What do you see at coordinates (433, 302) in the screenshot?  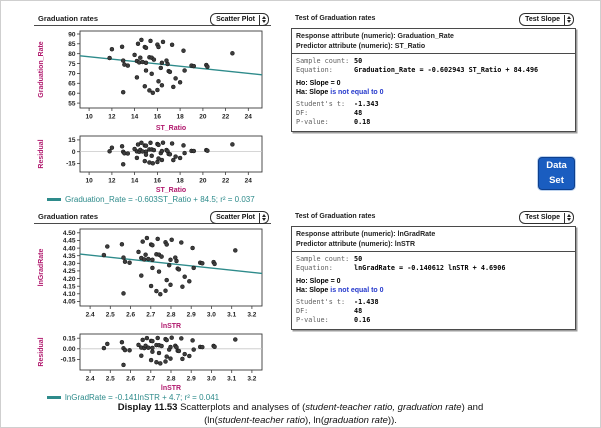 I see `t-statistic-row: Student's t: -1.438` at bounding box center [433, 302].